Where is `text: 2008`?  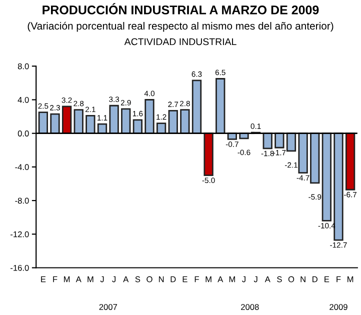
text: 2008 is located at coordinates (250, 307).